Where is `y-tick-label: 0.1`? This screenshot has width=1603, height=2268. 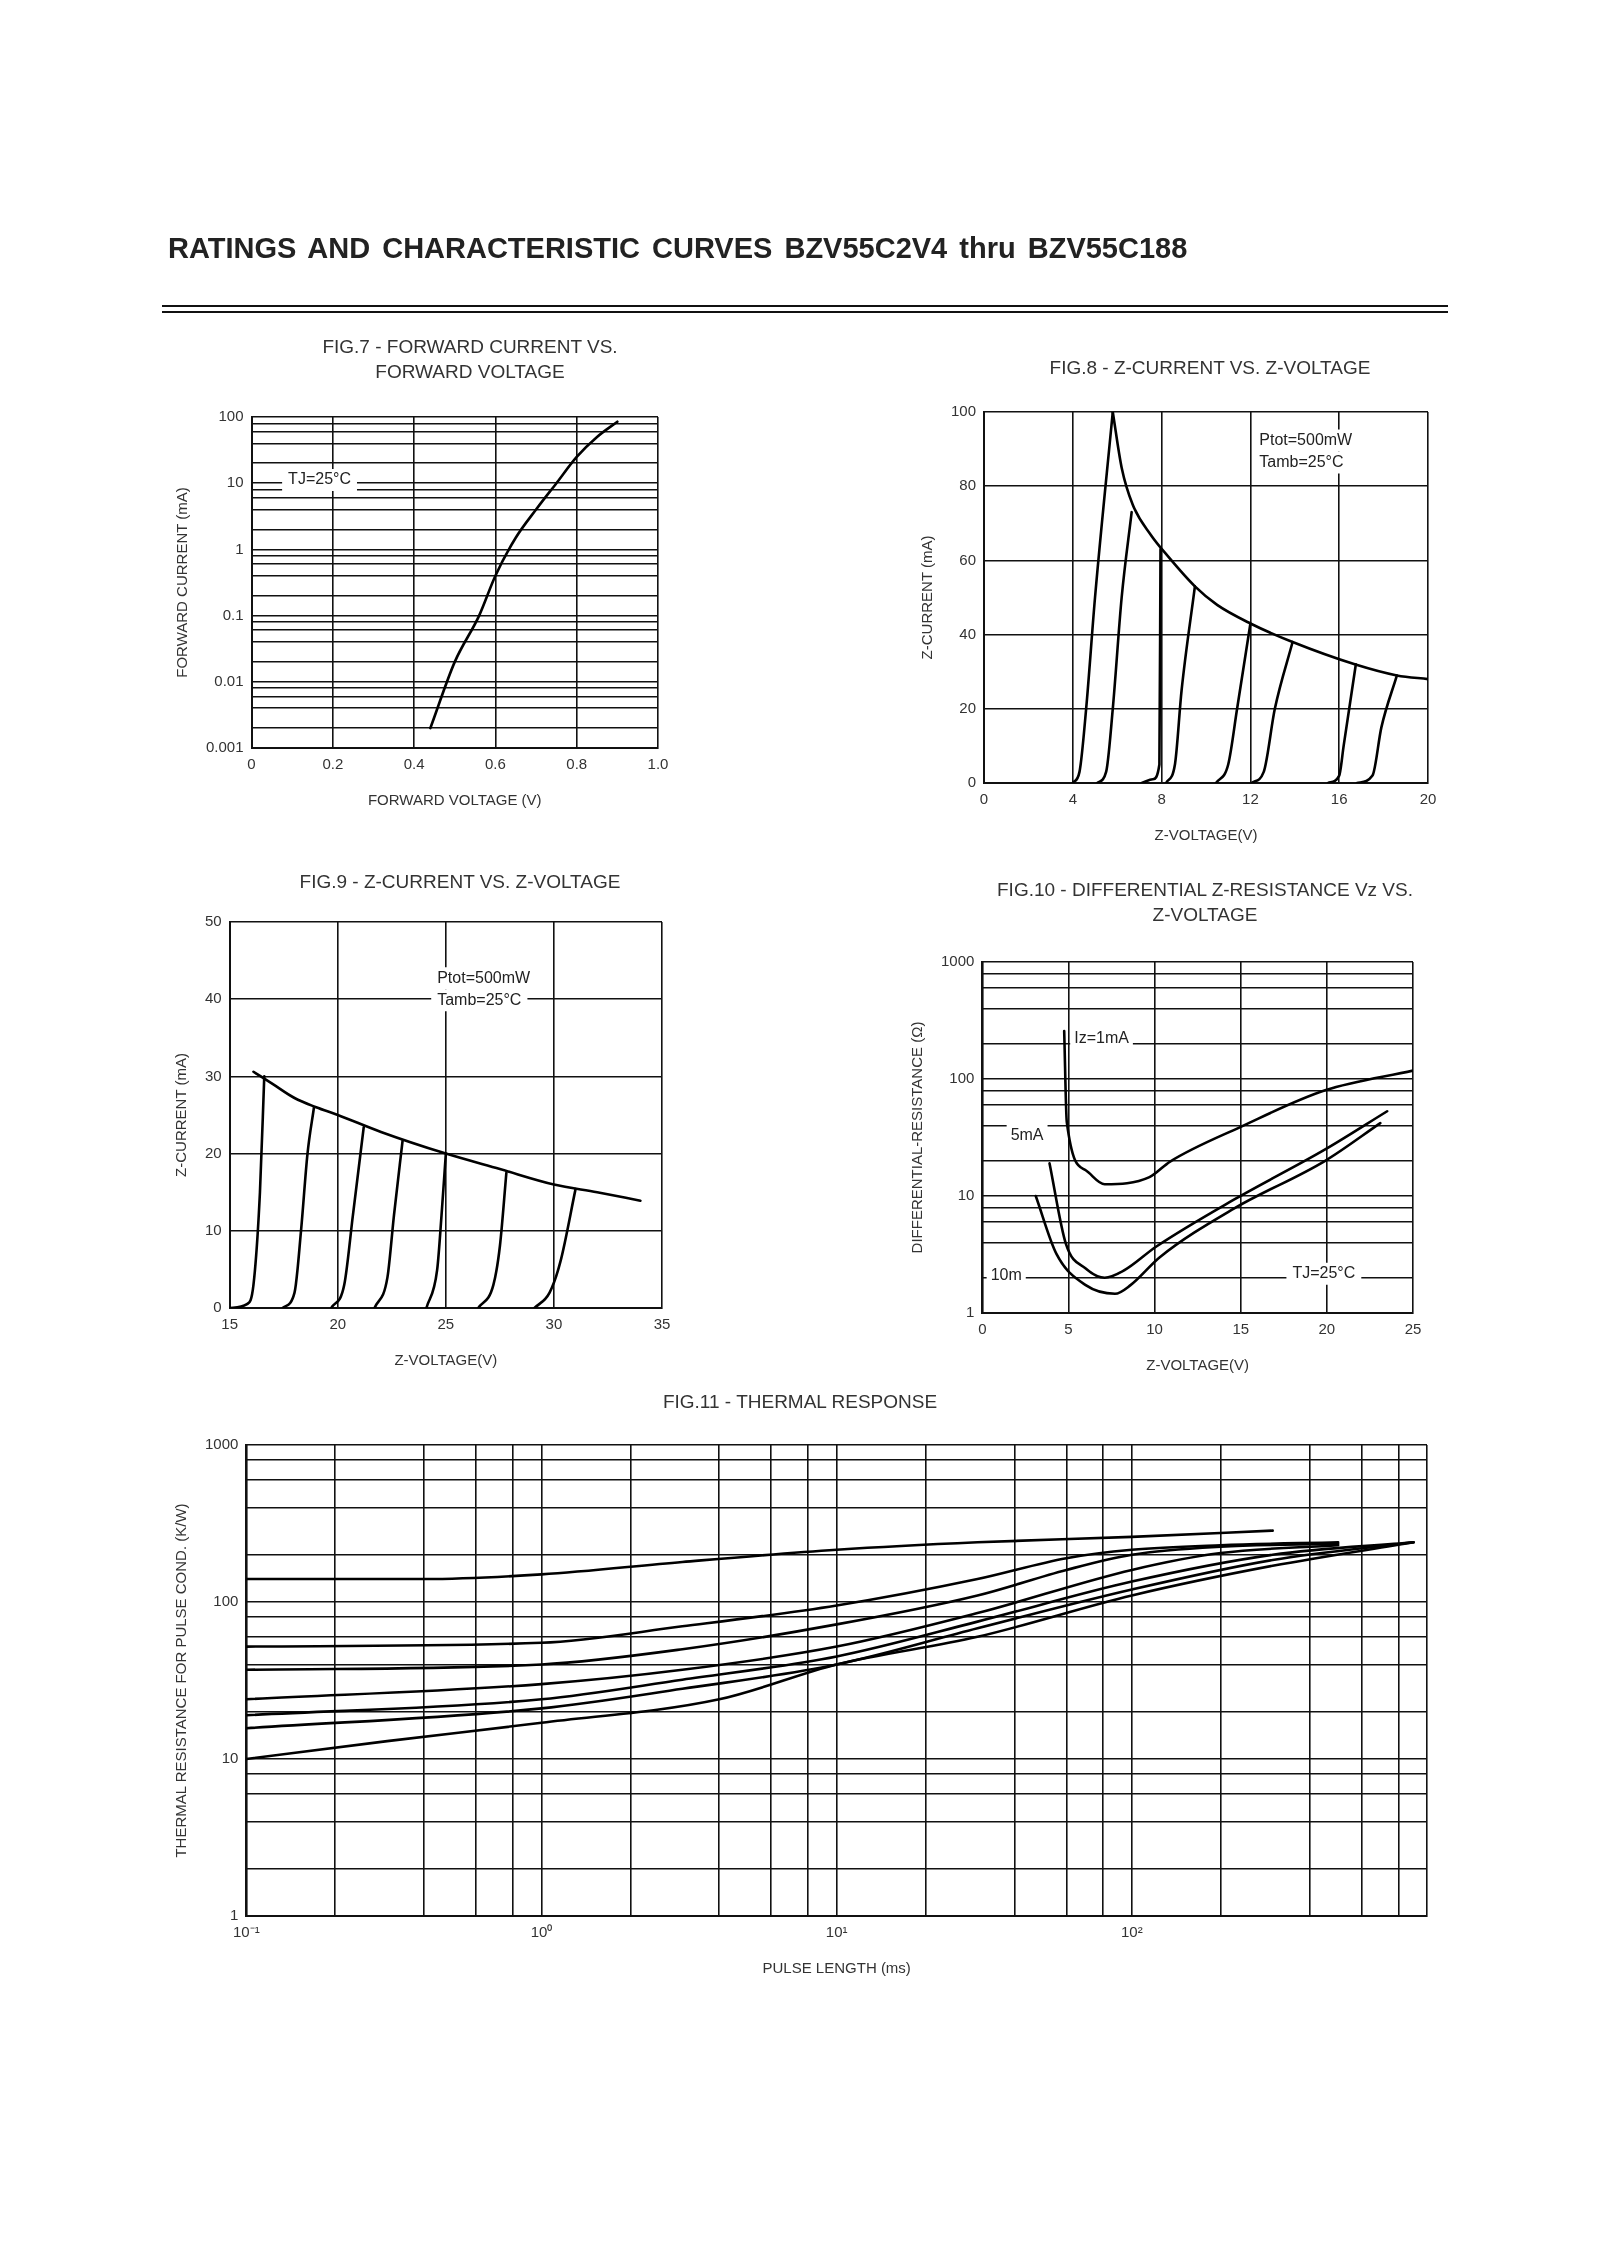 y-tick-label: 0.1 is located at coordinates (233, 614).